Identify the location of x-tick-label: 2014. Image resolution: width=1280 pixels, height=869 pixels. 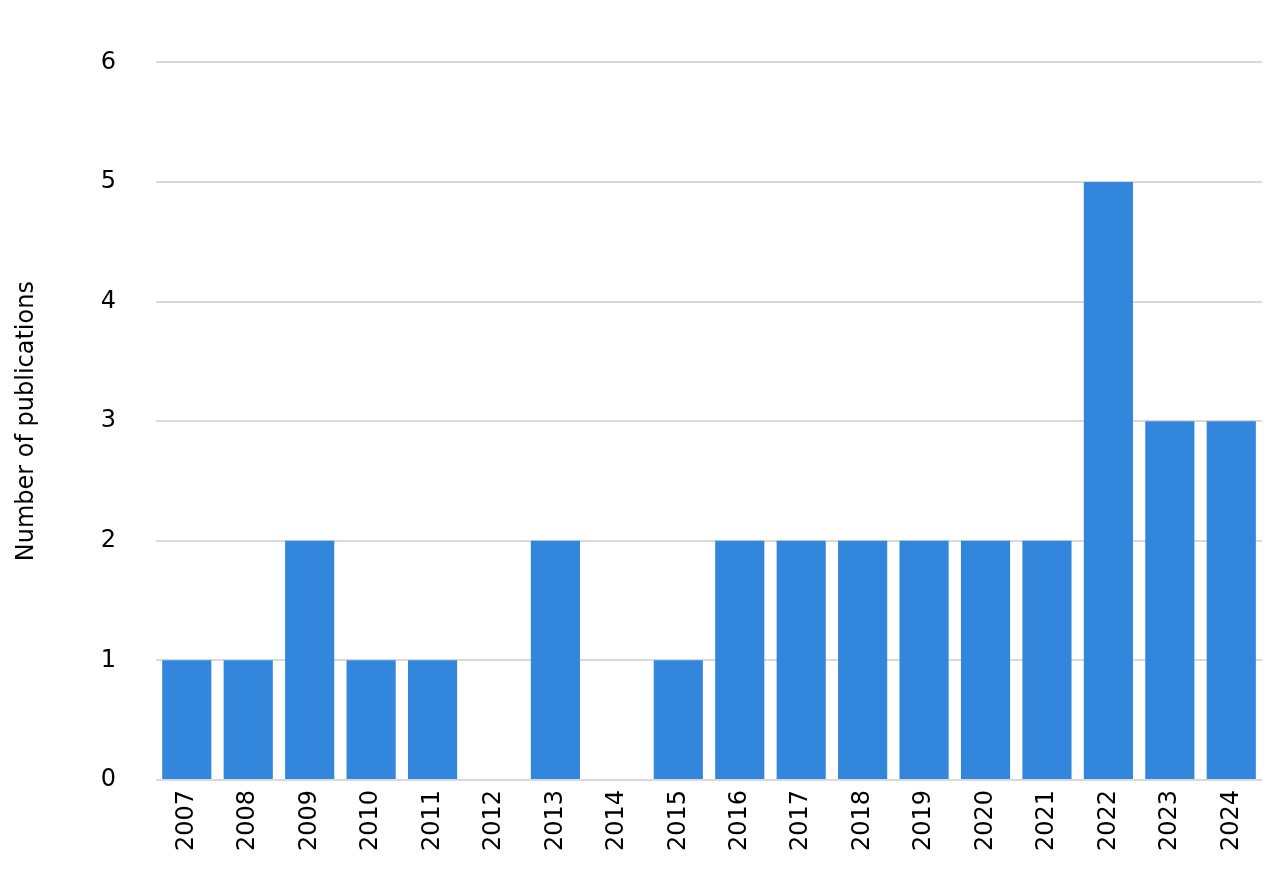
(615, 820).